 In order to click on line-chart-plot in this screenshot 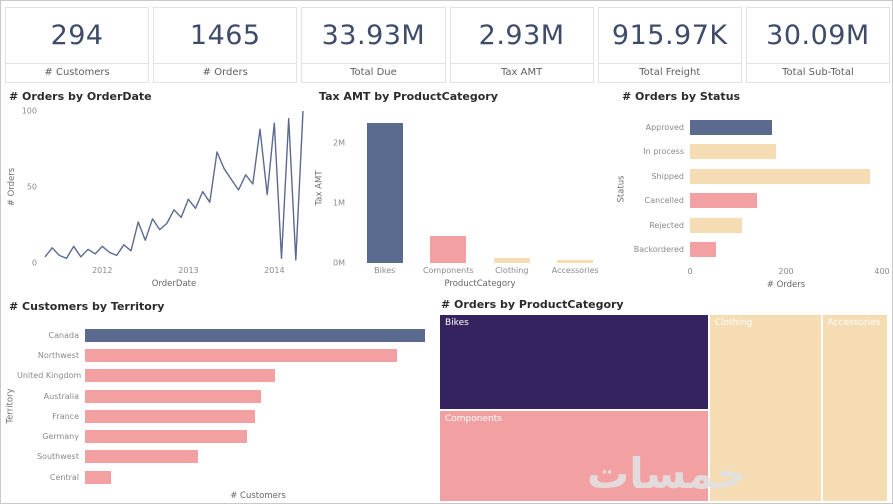, I will do `click(174, 186)`.